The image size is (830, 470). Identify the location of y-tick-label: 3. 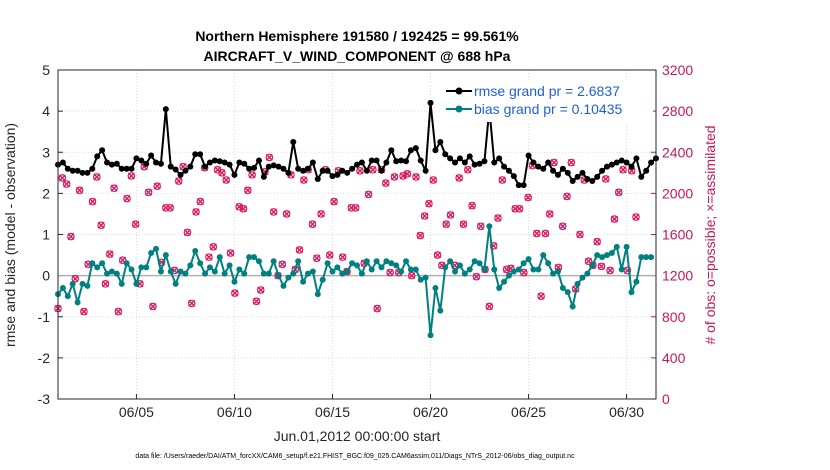
(46, 152).